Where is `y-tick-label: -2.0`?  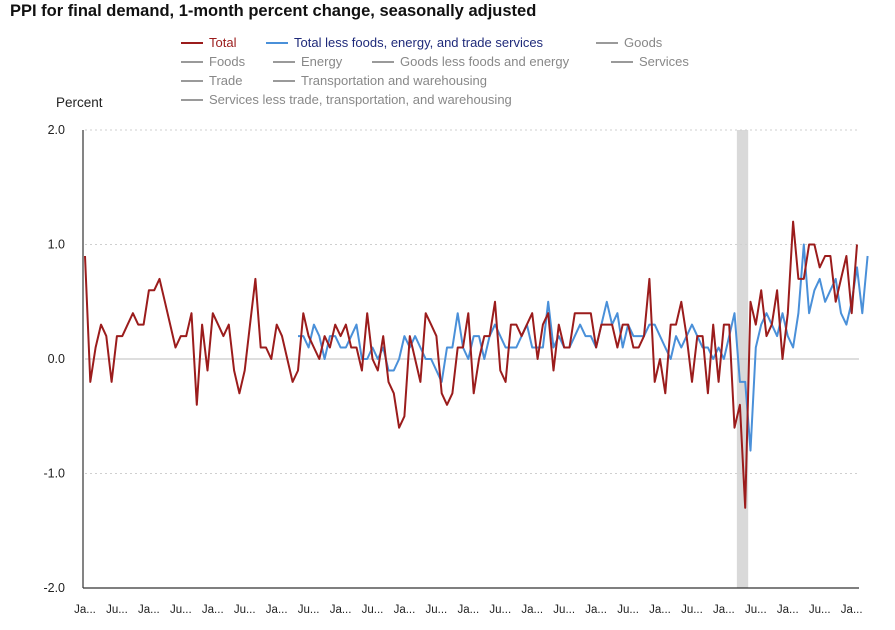 y-tick-label: -2.0 is located at coordinates (54, 588).